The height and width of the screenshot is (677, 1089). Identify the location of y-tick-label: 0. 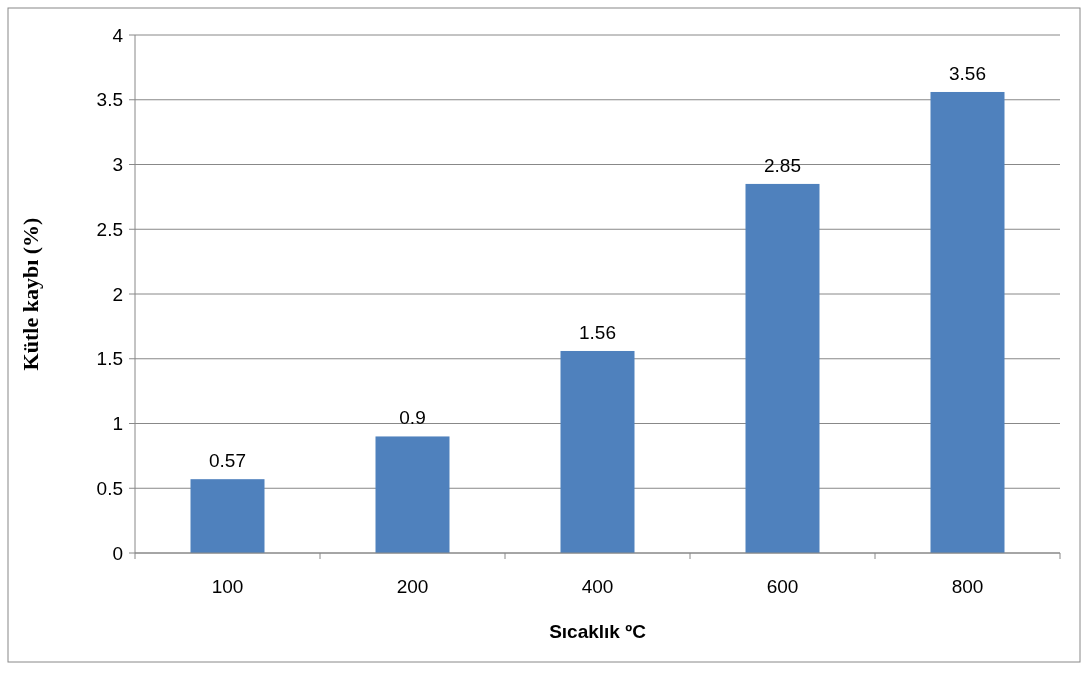
(117, 553).